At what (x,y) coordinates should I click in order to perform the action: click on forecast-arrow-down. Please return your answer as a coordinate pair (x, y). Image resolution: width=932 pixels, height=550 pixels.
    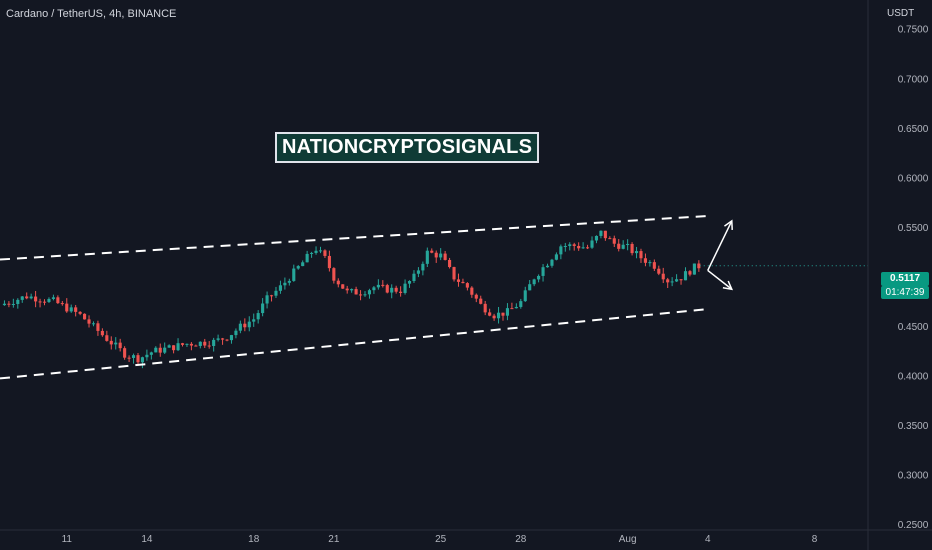
    Looking at the image, I should click on (720, 279).